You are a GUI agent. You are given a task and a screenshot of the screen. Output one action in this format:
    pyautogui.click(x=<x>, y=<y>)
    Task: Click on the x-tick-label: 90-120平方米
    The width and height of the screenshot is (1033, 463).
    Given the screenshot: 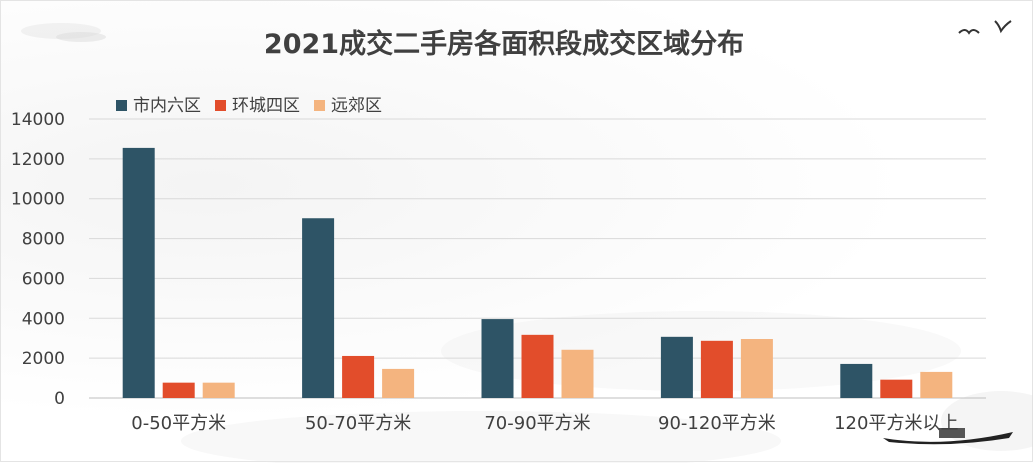 What is the action you would take?
    pyautogui.click(x=717, y=423)
    